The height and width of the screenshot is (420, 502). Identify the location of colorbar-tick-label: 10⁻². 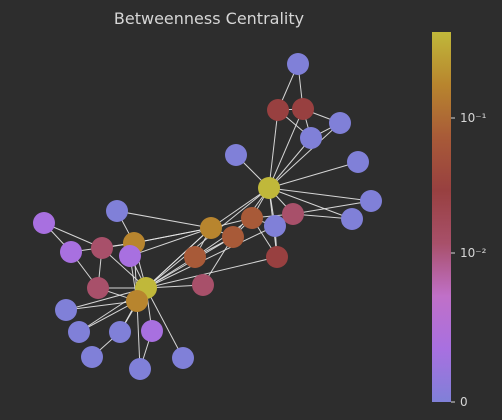
(473, 253).